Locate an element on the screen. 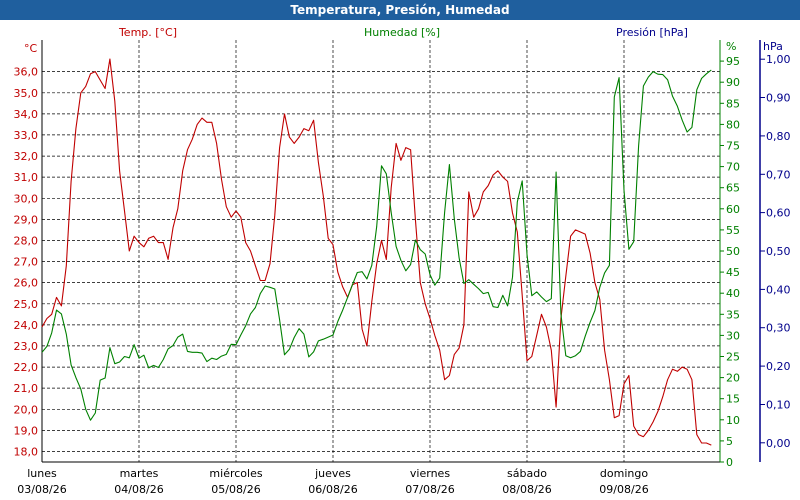  pres-tick-label: 0,40 is located at coordinates (778, 289).